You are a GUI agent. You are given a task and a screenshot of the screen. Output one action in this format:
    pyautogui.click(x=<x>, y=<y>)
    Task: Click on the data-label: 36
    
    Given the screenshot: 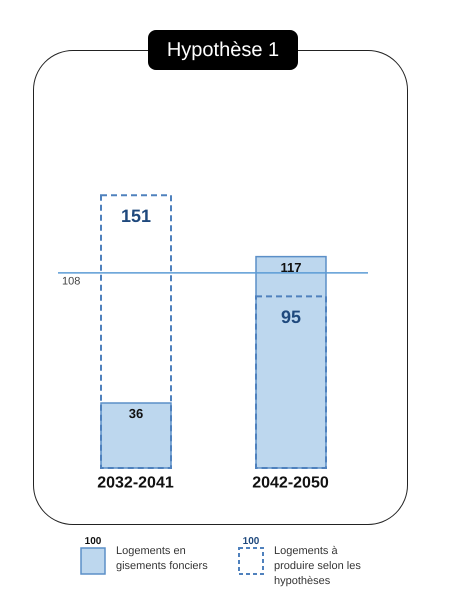 What is the action you would take?
    pyautogui.click(x=136, y=414)
    